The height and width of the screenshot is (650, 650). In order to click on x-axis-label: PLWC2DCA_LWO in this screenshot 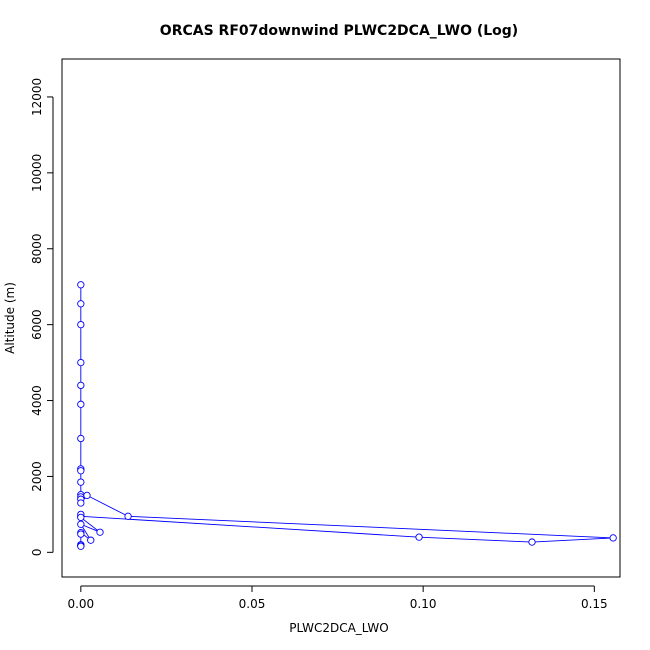, I will do `click(338, 628)`.